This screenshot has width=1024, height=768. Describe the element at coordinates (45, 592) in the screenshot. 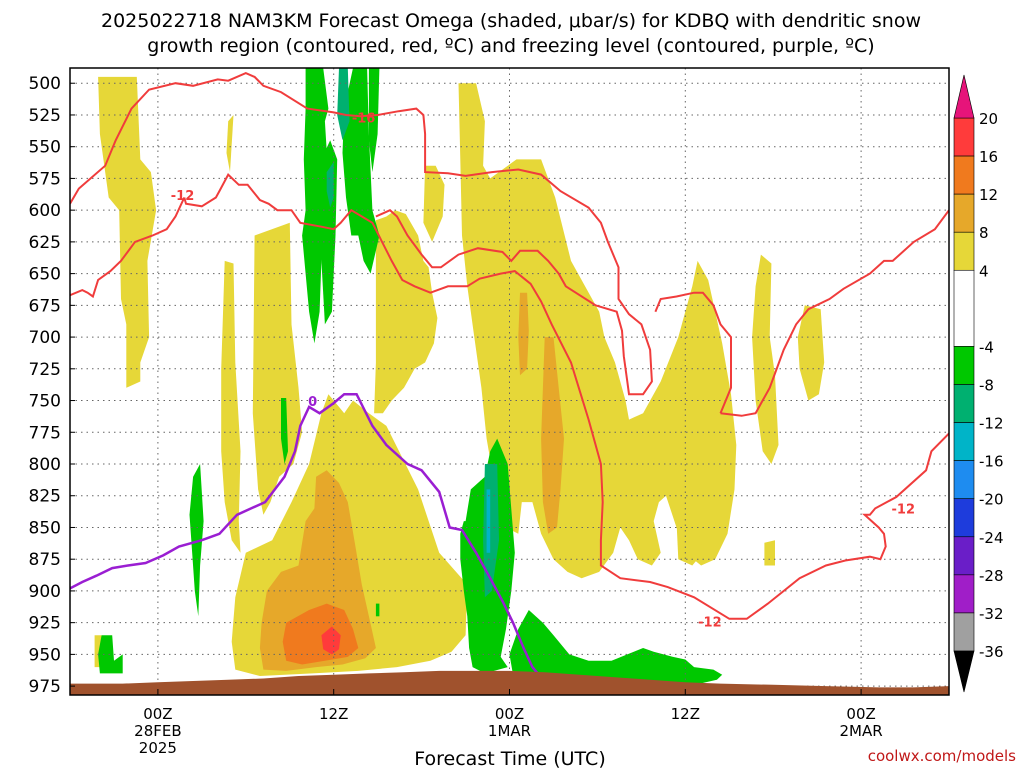

I see `y-tick-label-900: 900` at that location.